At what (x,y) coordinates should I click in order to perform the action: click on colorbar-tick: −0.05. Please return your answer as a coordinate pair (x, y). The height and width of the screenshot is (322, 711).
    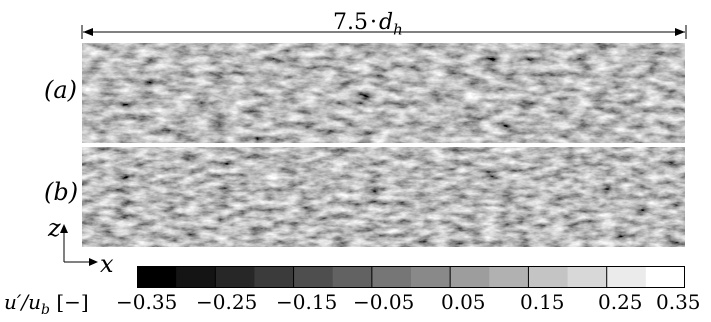
    Looking at the image, I should click on (384, 302).